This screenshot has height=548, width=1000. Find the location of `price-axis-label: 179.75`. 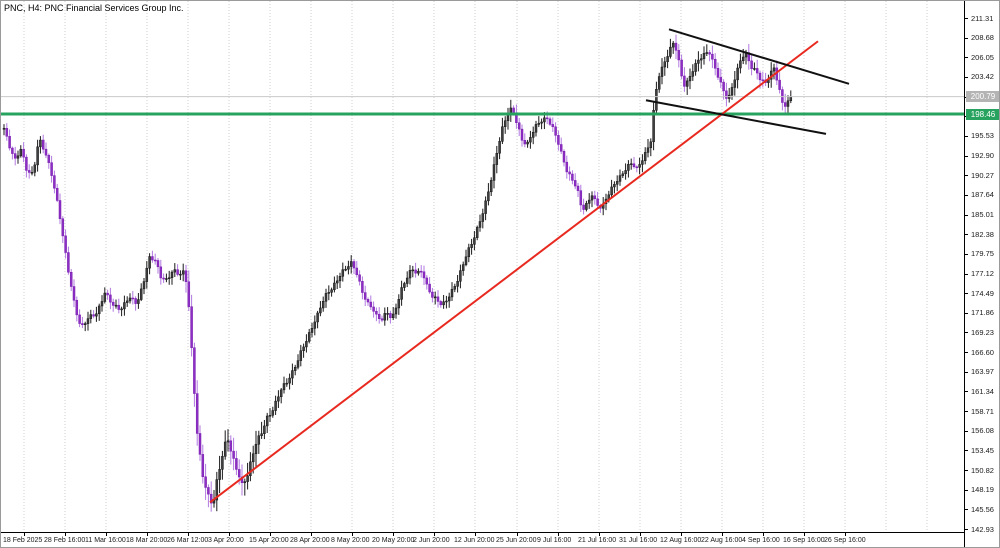

price-axis-label: 179.75 is located at coordinates (982, 254).